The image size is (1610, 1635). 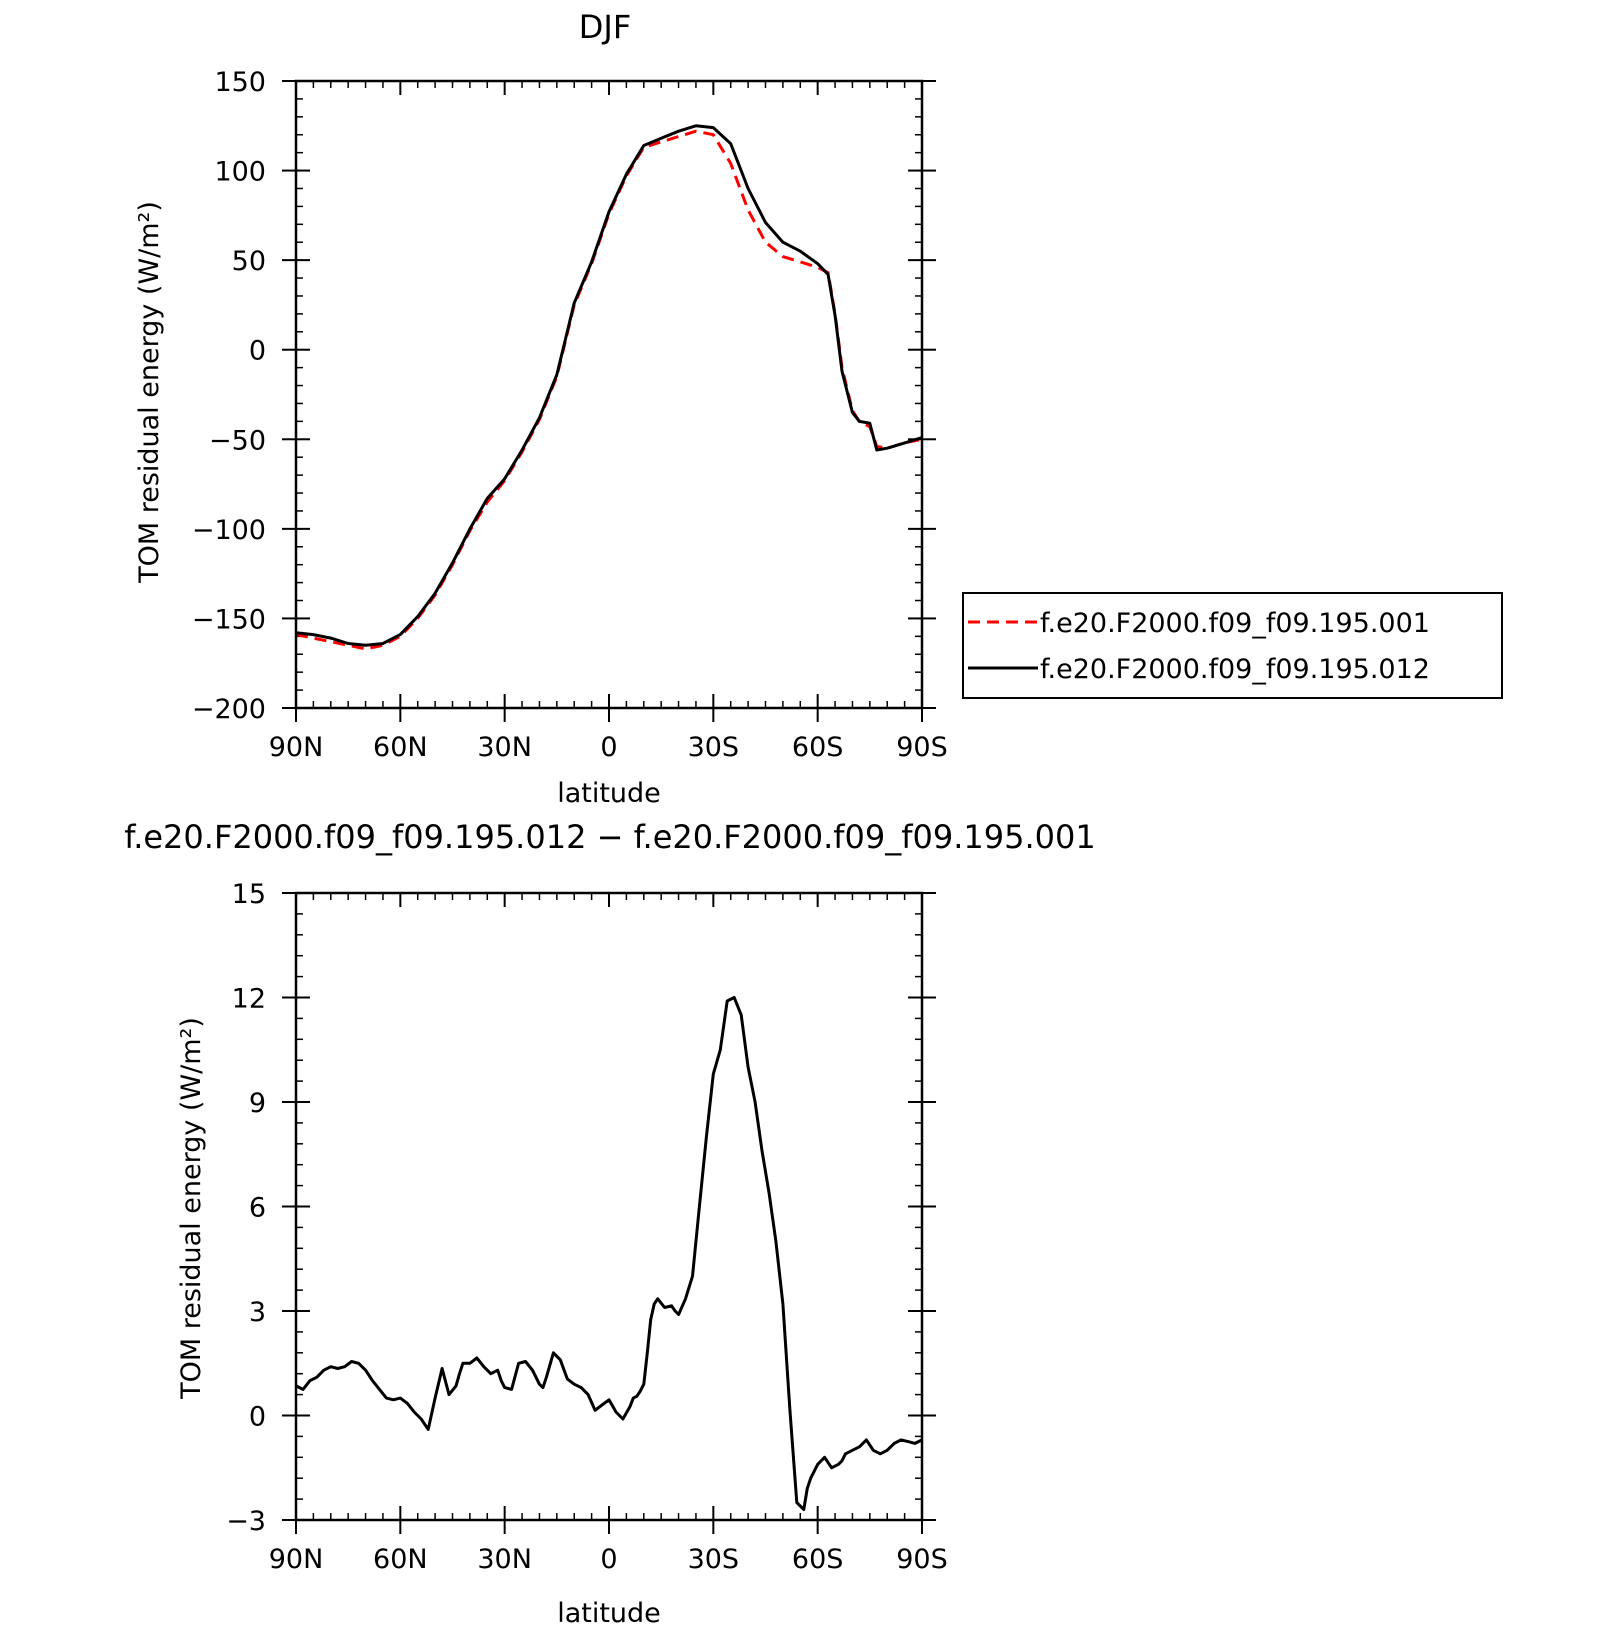 I want to click on legend-label-series-001: f.e20.F2000.f09_f09.195.001, so click(x=1235, y=623).